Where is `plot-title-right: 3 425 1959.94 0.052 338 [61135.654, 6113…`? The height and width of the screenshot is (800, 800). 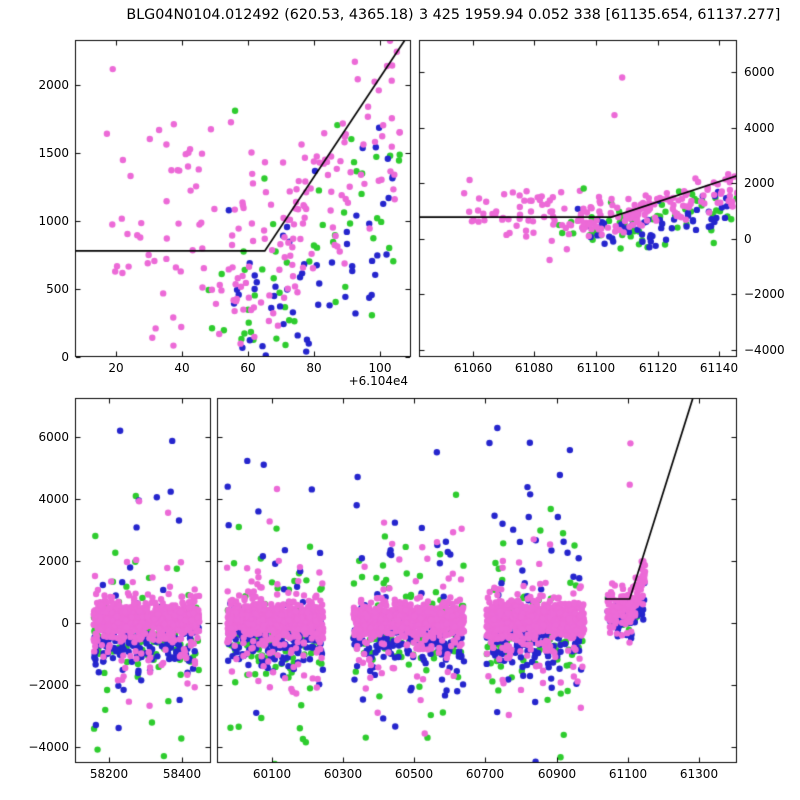
plot-title-right: 3 425 1959.94 0.052 338 [61135.654, 6113… is located at coordinates (600, 15).